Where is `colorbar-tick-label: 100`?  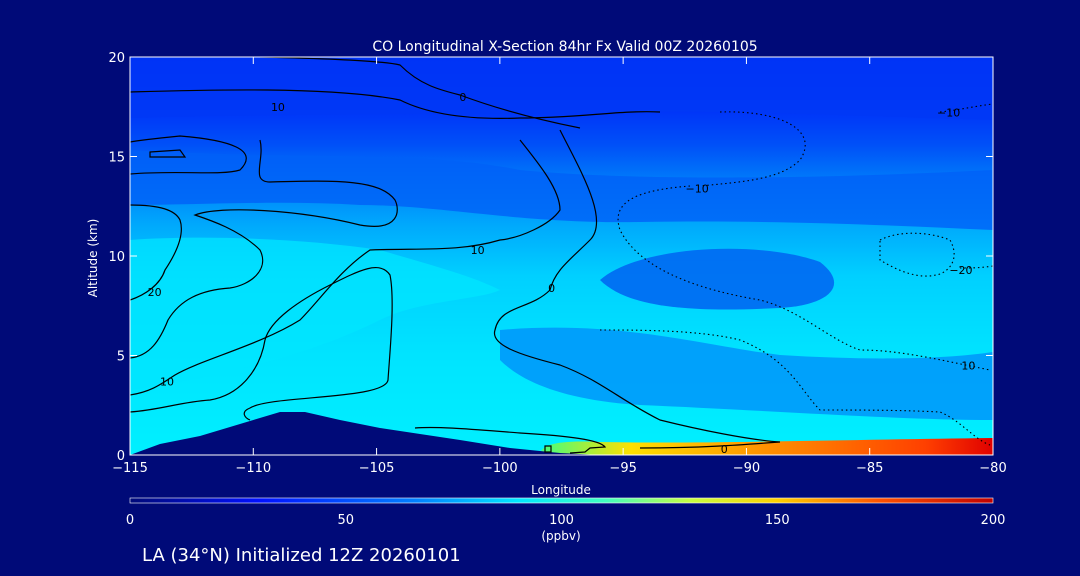
colorbar-tick-label: 100 is located at coordinates (561, 520).